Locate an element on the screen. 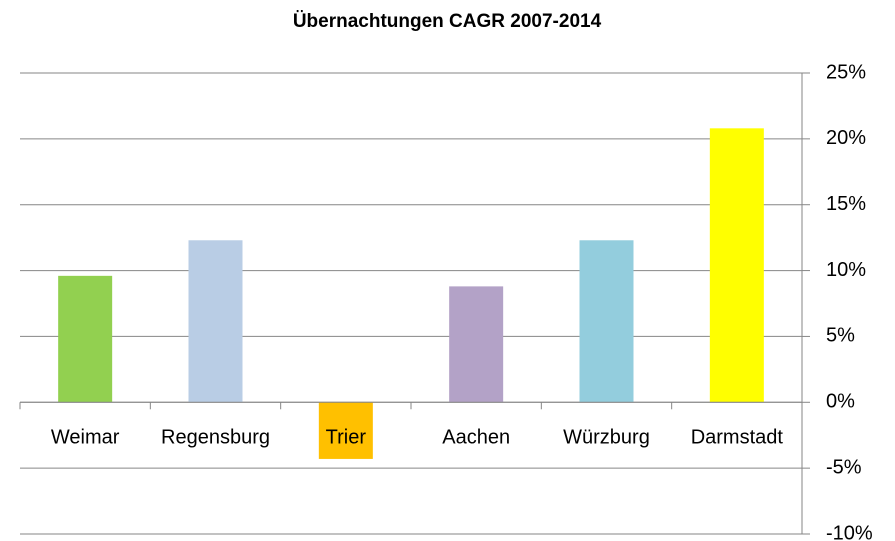 The width and height of the screenshot is (895, 541). y-tick-label: 15% is located at coordinates (846, 204).